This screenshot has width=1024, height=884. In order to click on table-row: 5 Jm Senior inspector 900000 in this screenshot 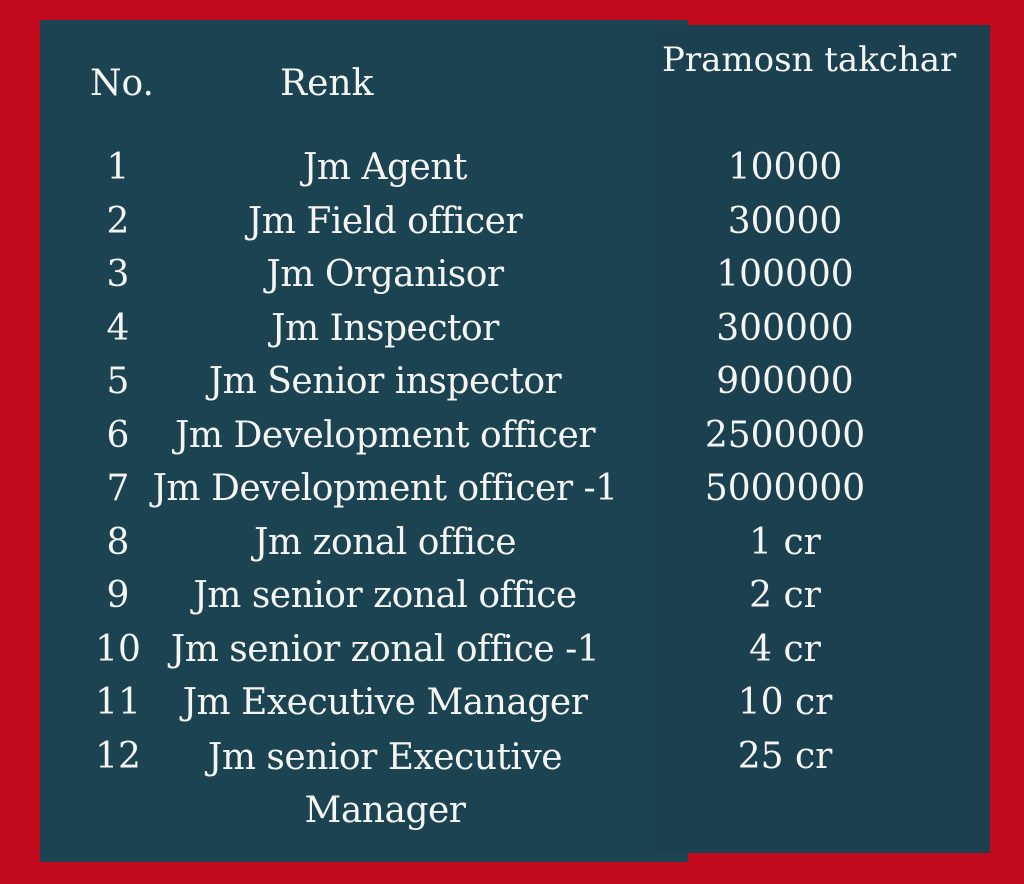, I will do `click(512, 386)`.